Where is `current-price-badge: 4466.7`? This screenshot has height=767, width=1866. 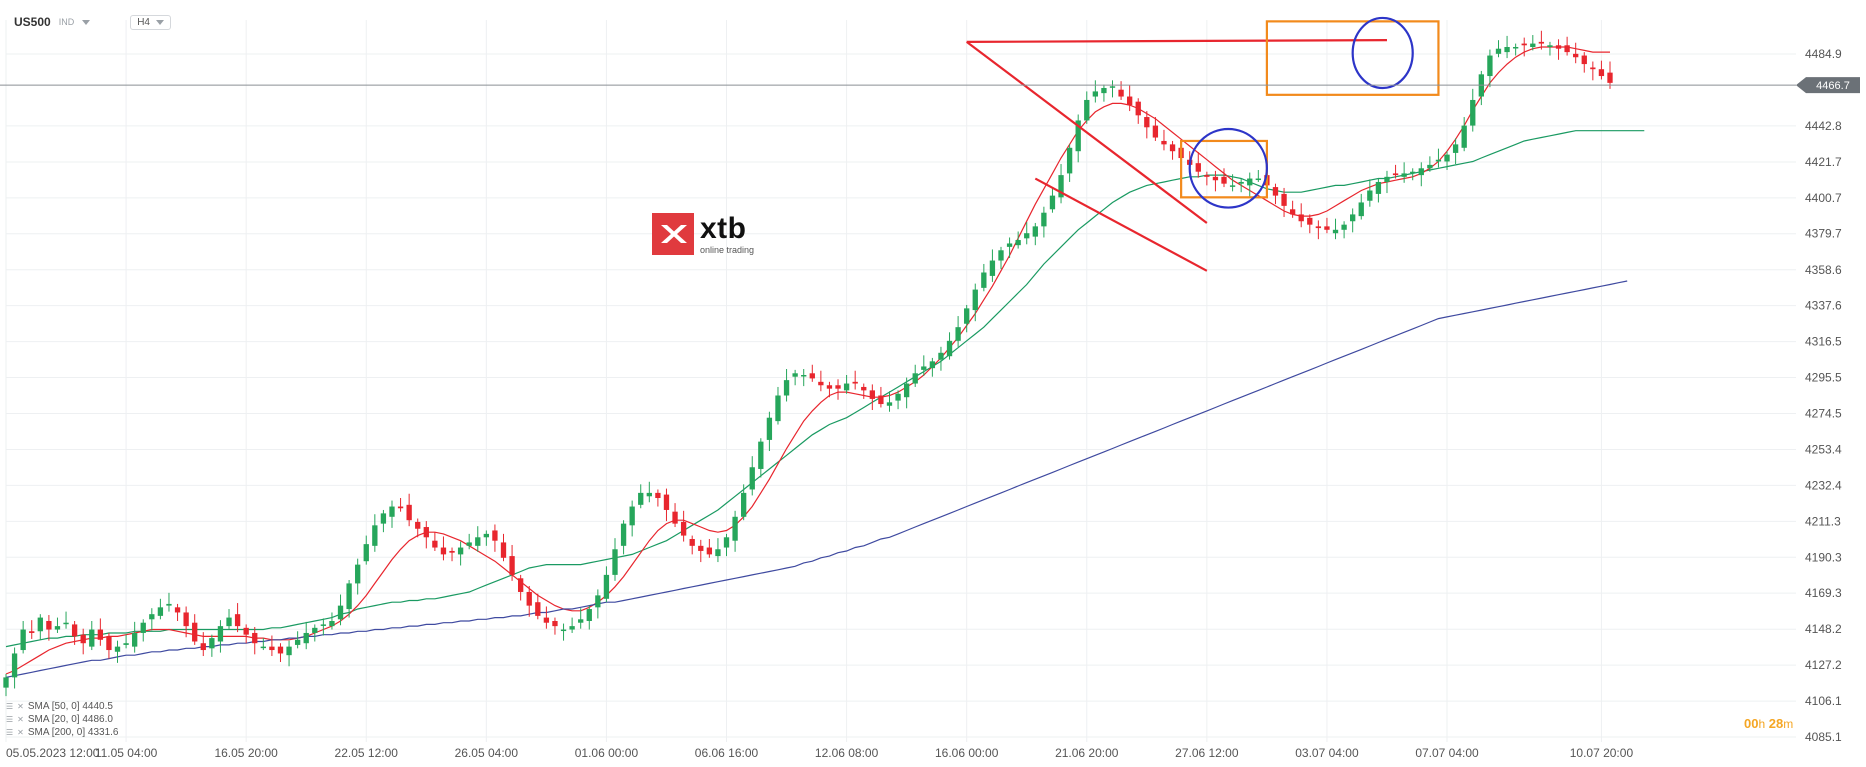
current-price-badge: 4466.7 is located at coordinates (1828, 85).